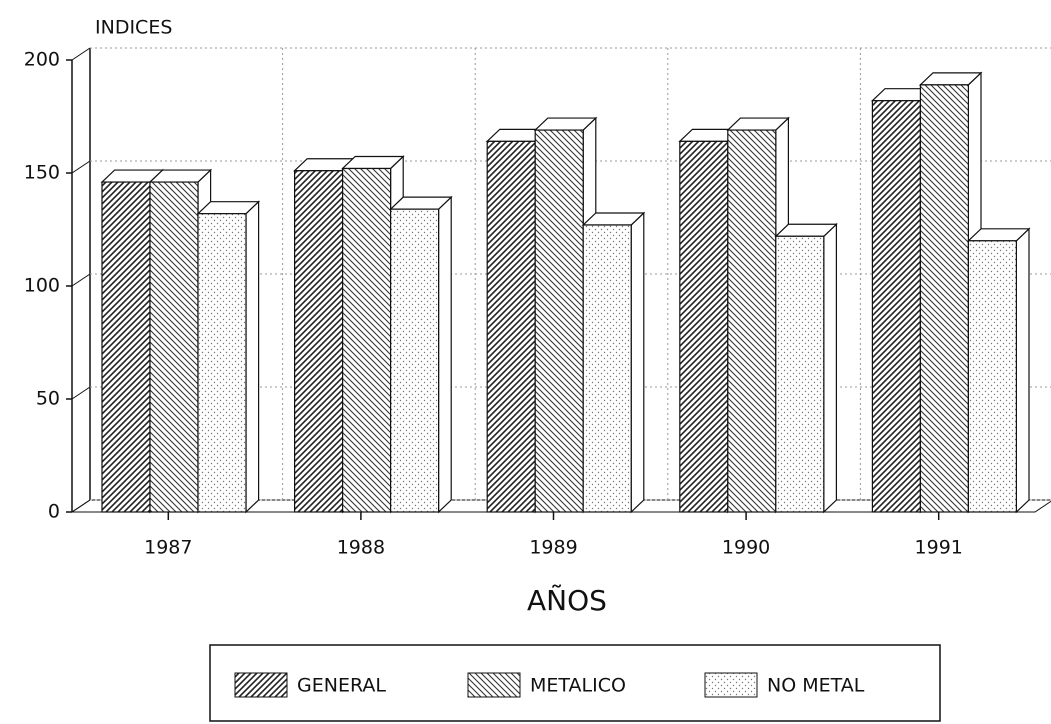 This screenshot has width=1051, height=724. I want to click on x-tick-label: 1990, so click(746, 548).